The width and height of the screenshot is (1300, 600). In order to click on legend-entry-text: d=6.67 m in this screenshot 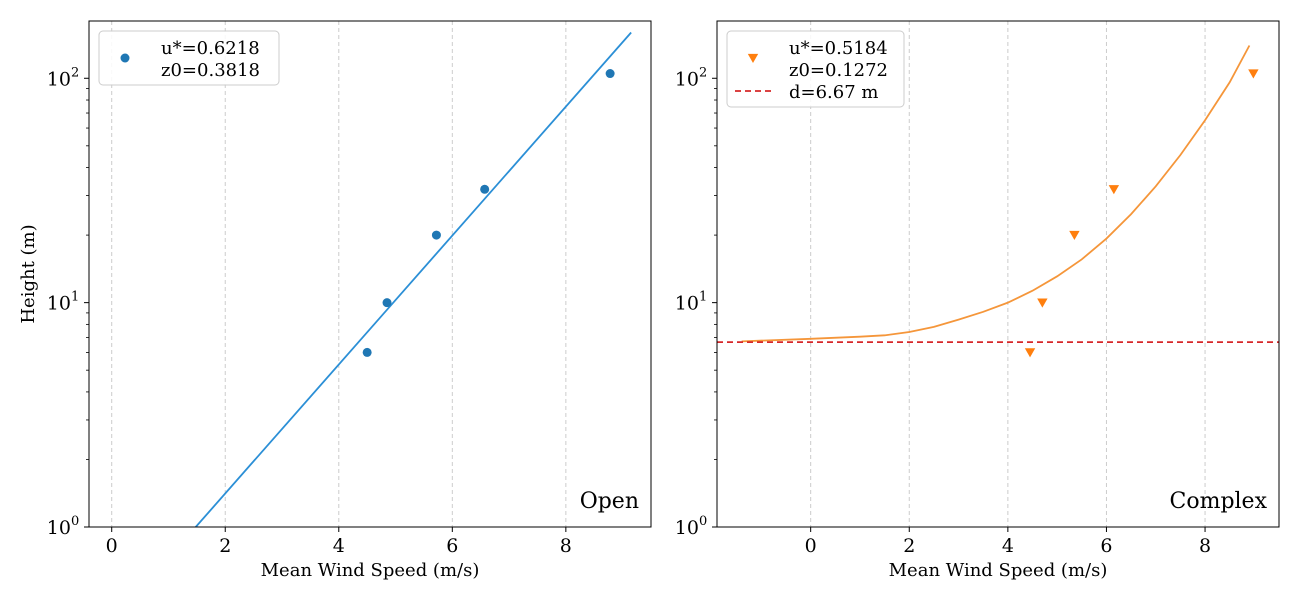, I will do `click(833, 92)`.